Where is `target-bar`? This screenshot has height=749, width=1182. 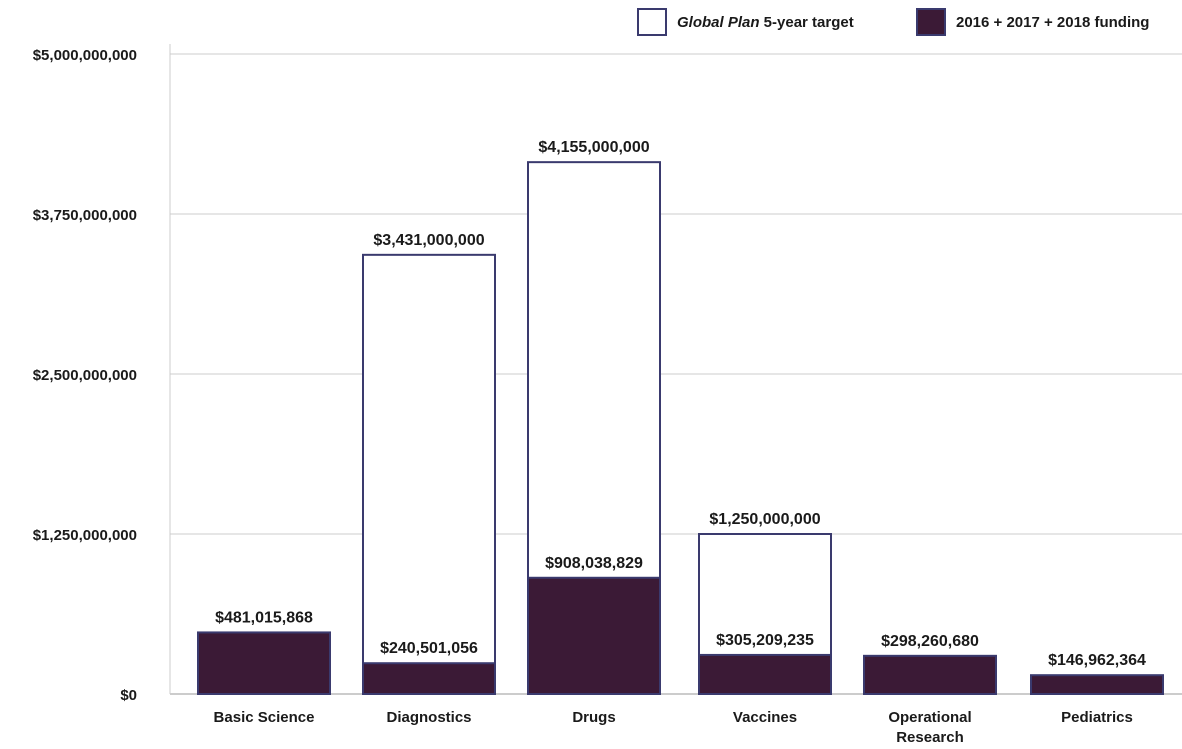 target-bar is located at coordinates (429, 474).